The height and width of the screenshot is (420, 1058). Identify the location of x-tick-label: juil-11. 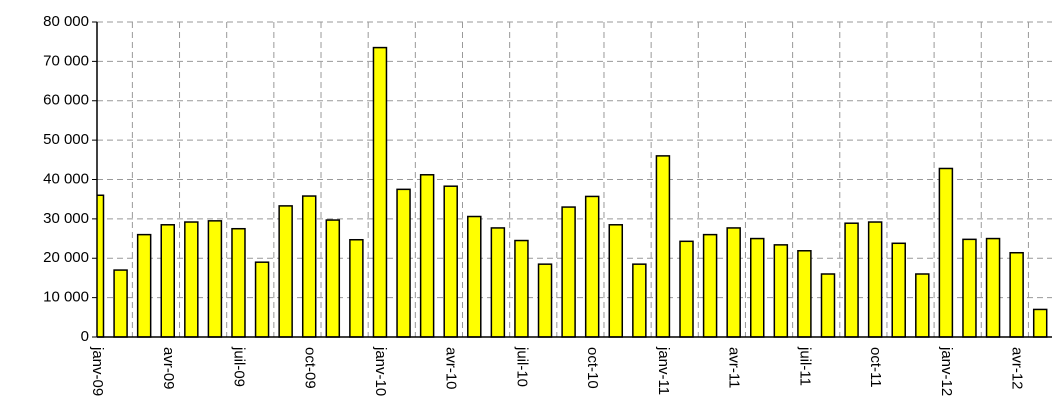
(804, 366).